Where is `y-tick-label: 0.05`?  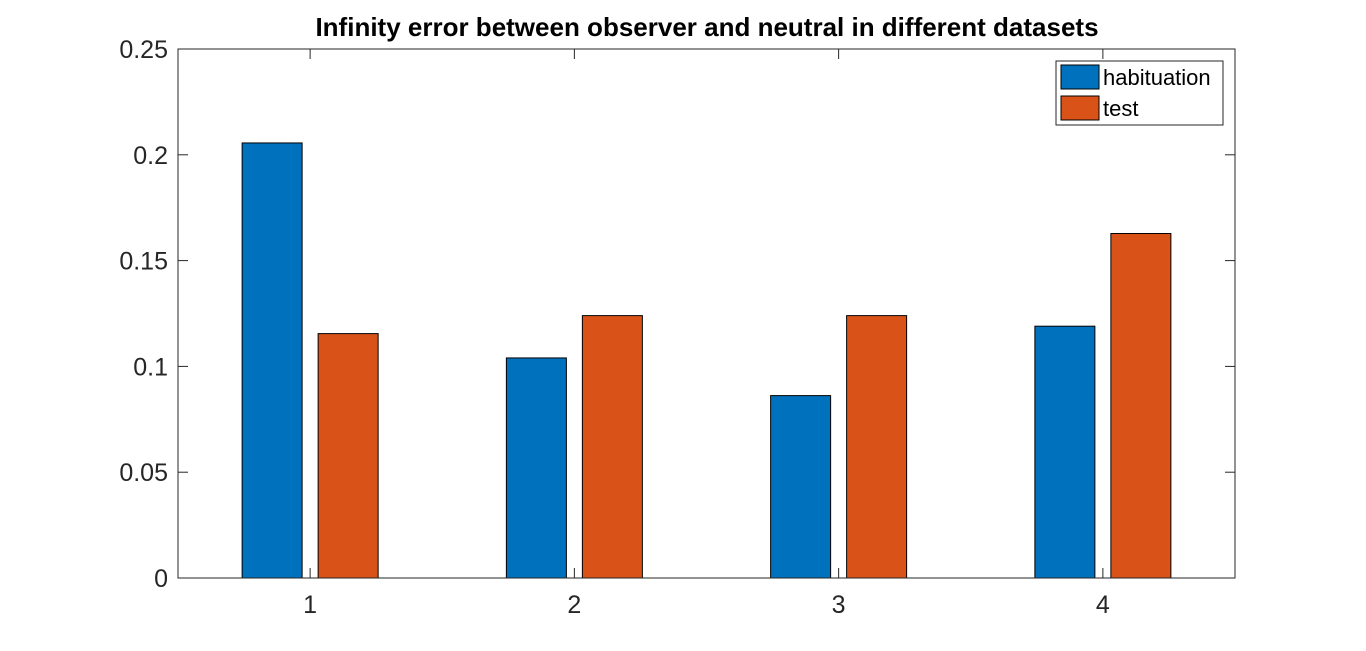
y-tick-label: 0.05 is located at coordinates (143, 473).